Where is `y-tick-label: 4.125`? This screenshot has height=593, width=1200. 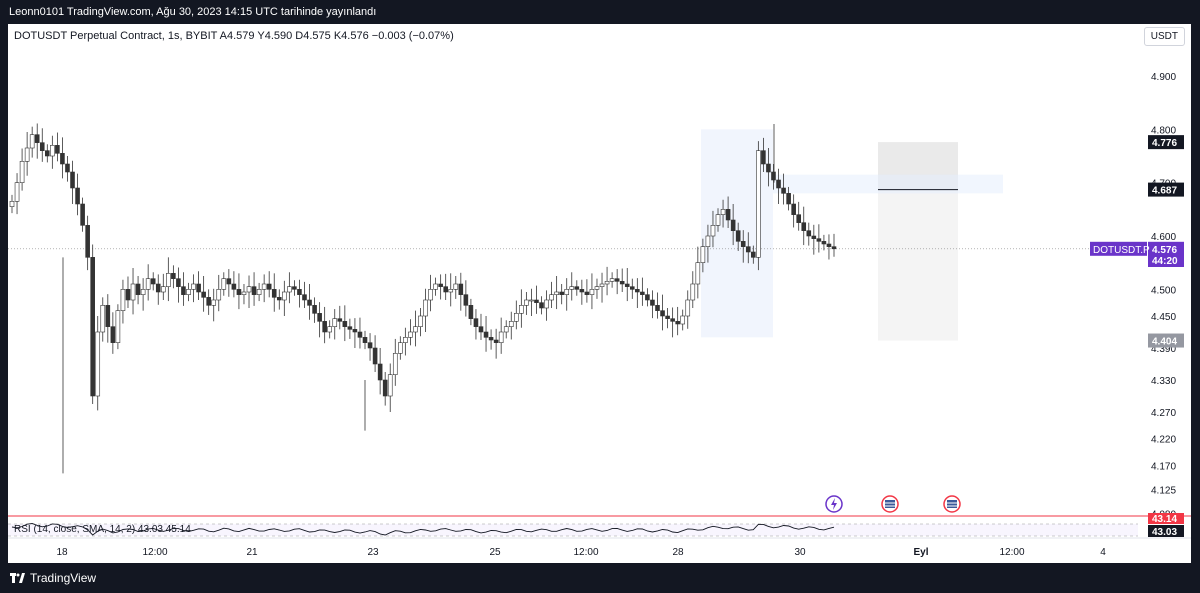 y-tick-label: 4.125 is located at coordinates (1163, 490).